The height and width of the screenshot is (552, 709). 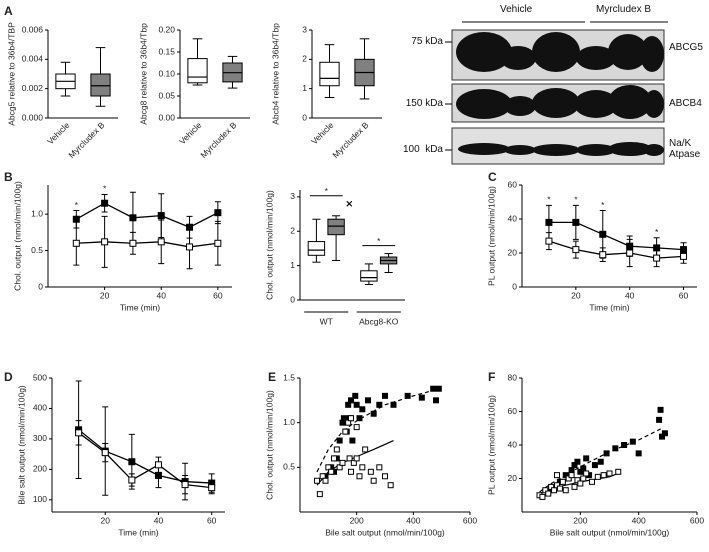 I want to click on y-tick-label: 0.15, so click(x=166, y=51).